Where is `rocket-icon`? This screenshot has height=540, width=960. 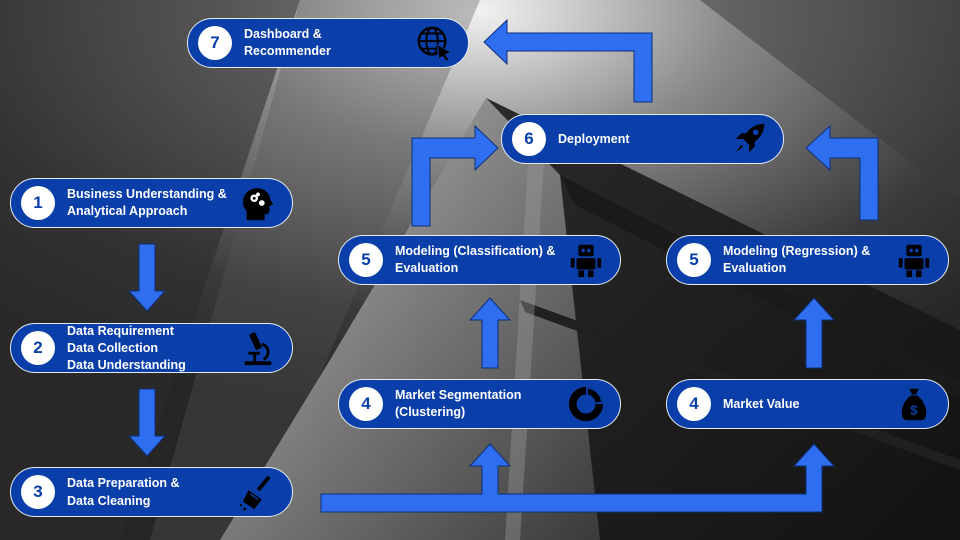
rocket-icon is located at coordinates (749, 139).